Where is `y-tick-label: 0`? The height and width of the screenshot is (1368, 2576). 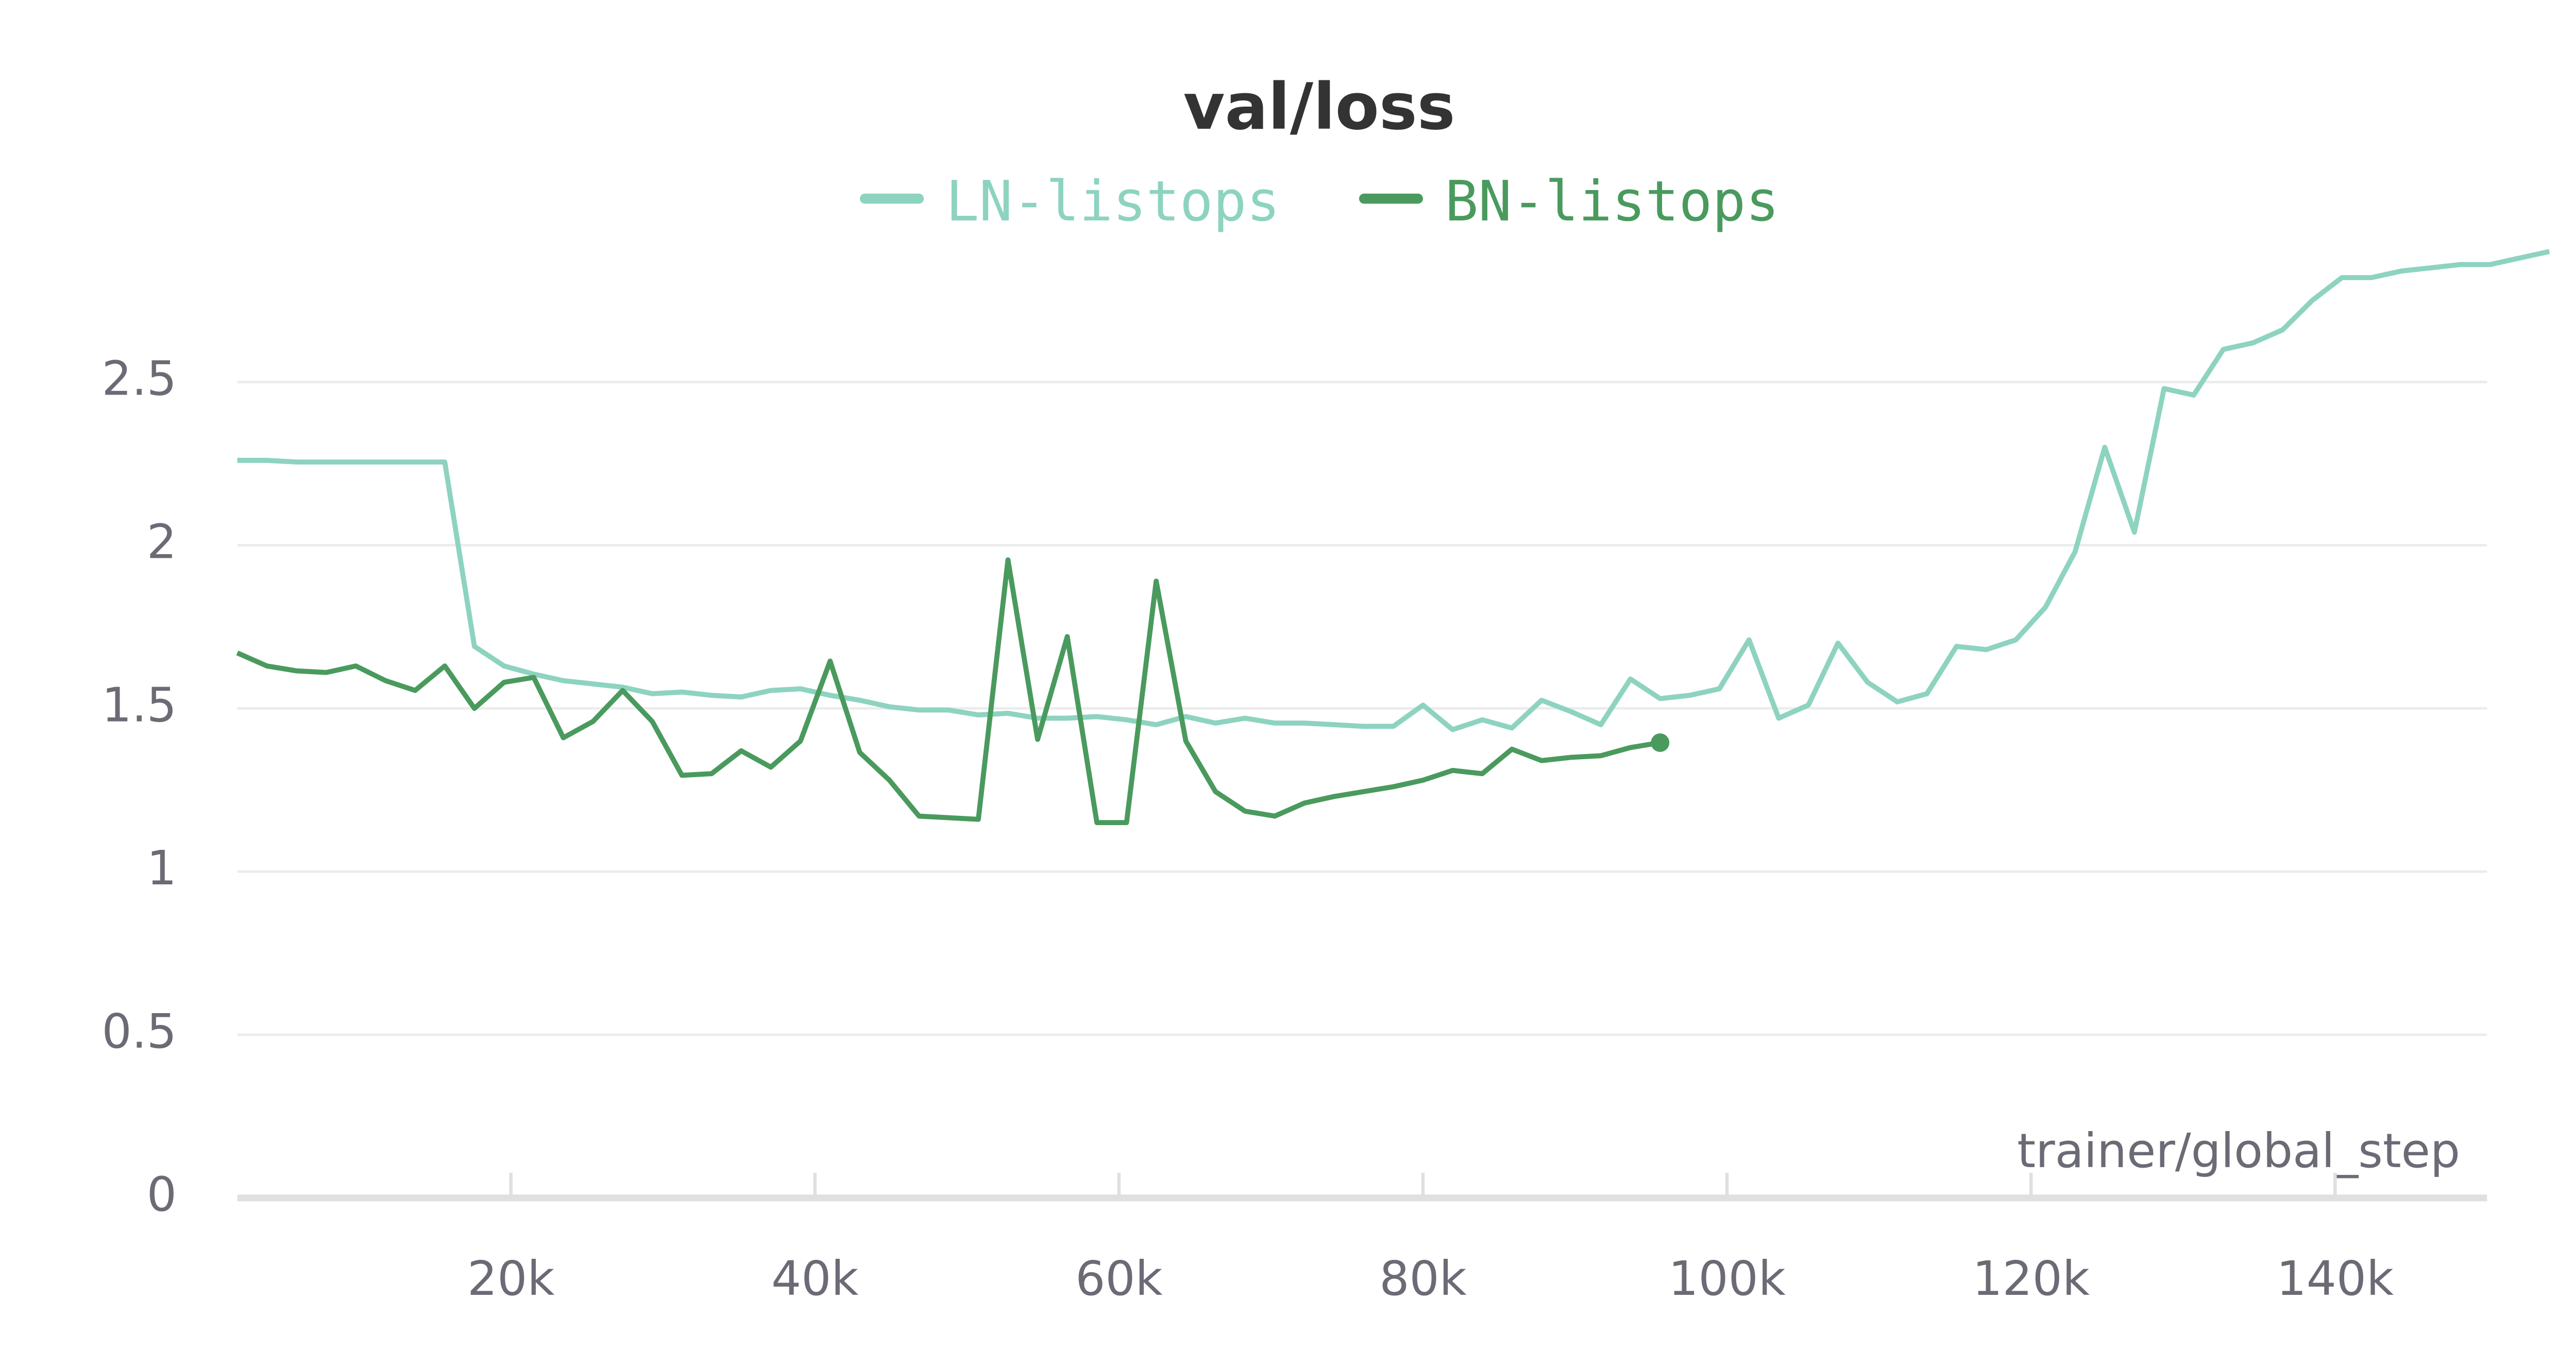 y-tick-label: 0 is located at coordinates (162, 1194).